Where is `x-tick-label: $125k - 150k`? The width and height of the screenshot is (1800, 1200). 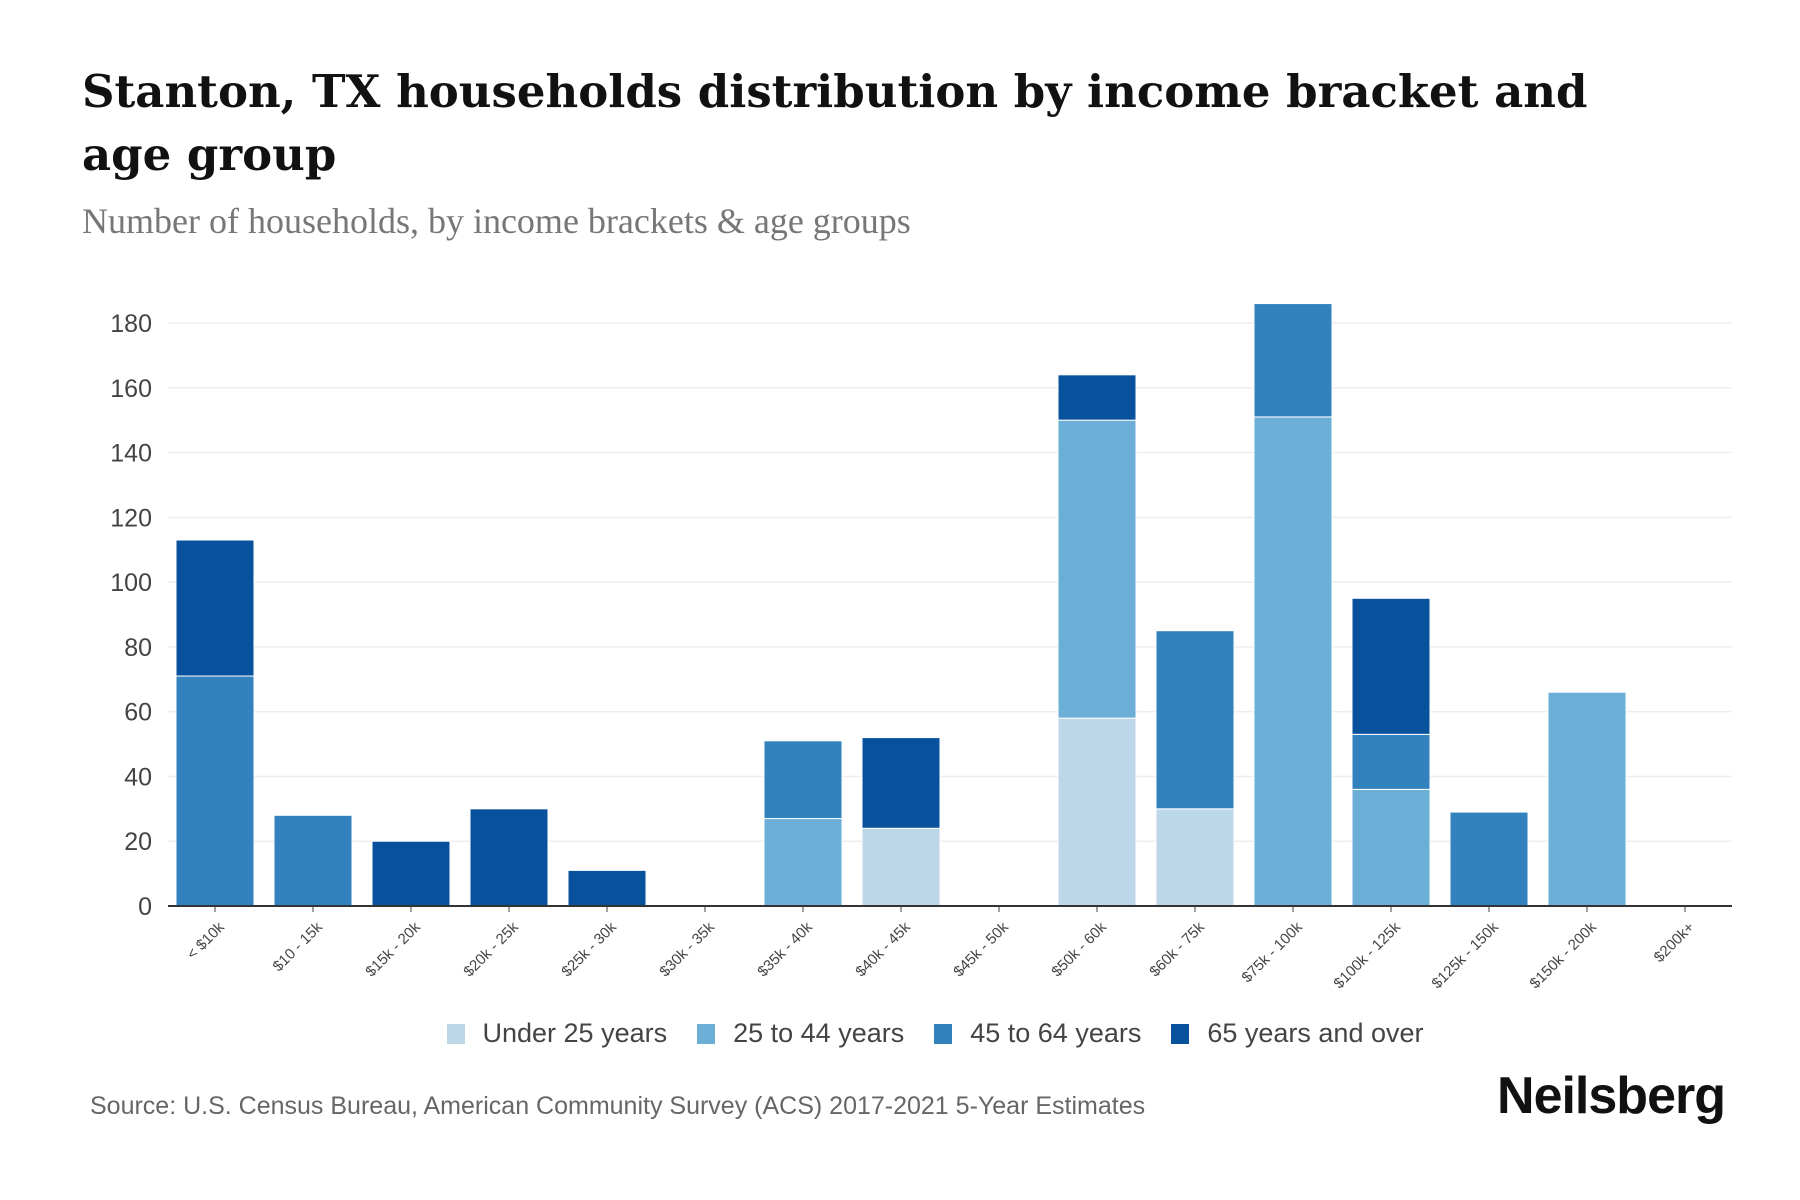 x-tick-label: $125k - 150k is located at coordinates (1465, 955).